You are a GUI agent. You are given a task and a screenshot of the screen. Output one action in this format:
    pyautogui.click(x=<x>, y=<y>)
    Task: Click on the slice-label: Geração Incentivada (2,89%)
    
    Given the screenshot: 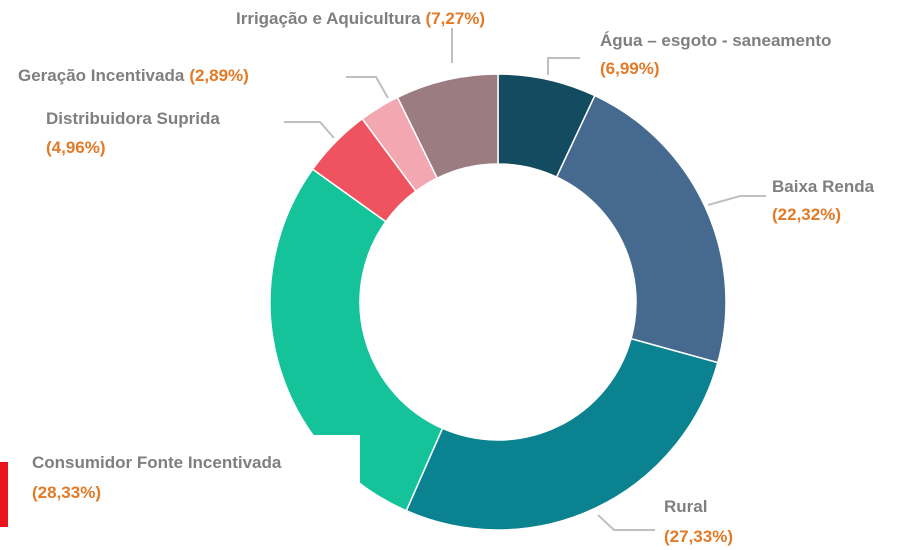 What is the action you would take?
    pyautogui.click(x=133, y=75)
    